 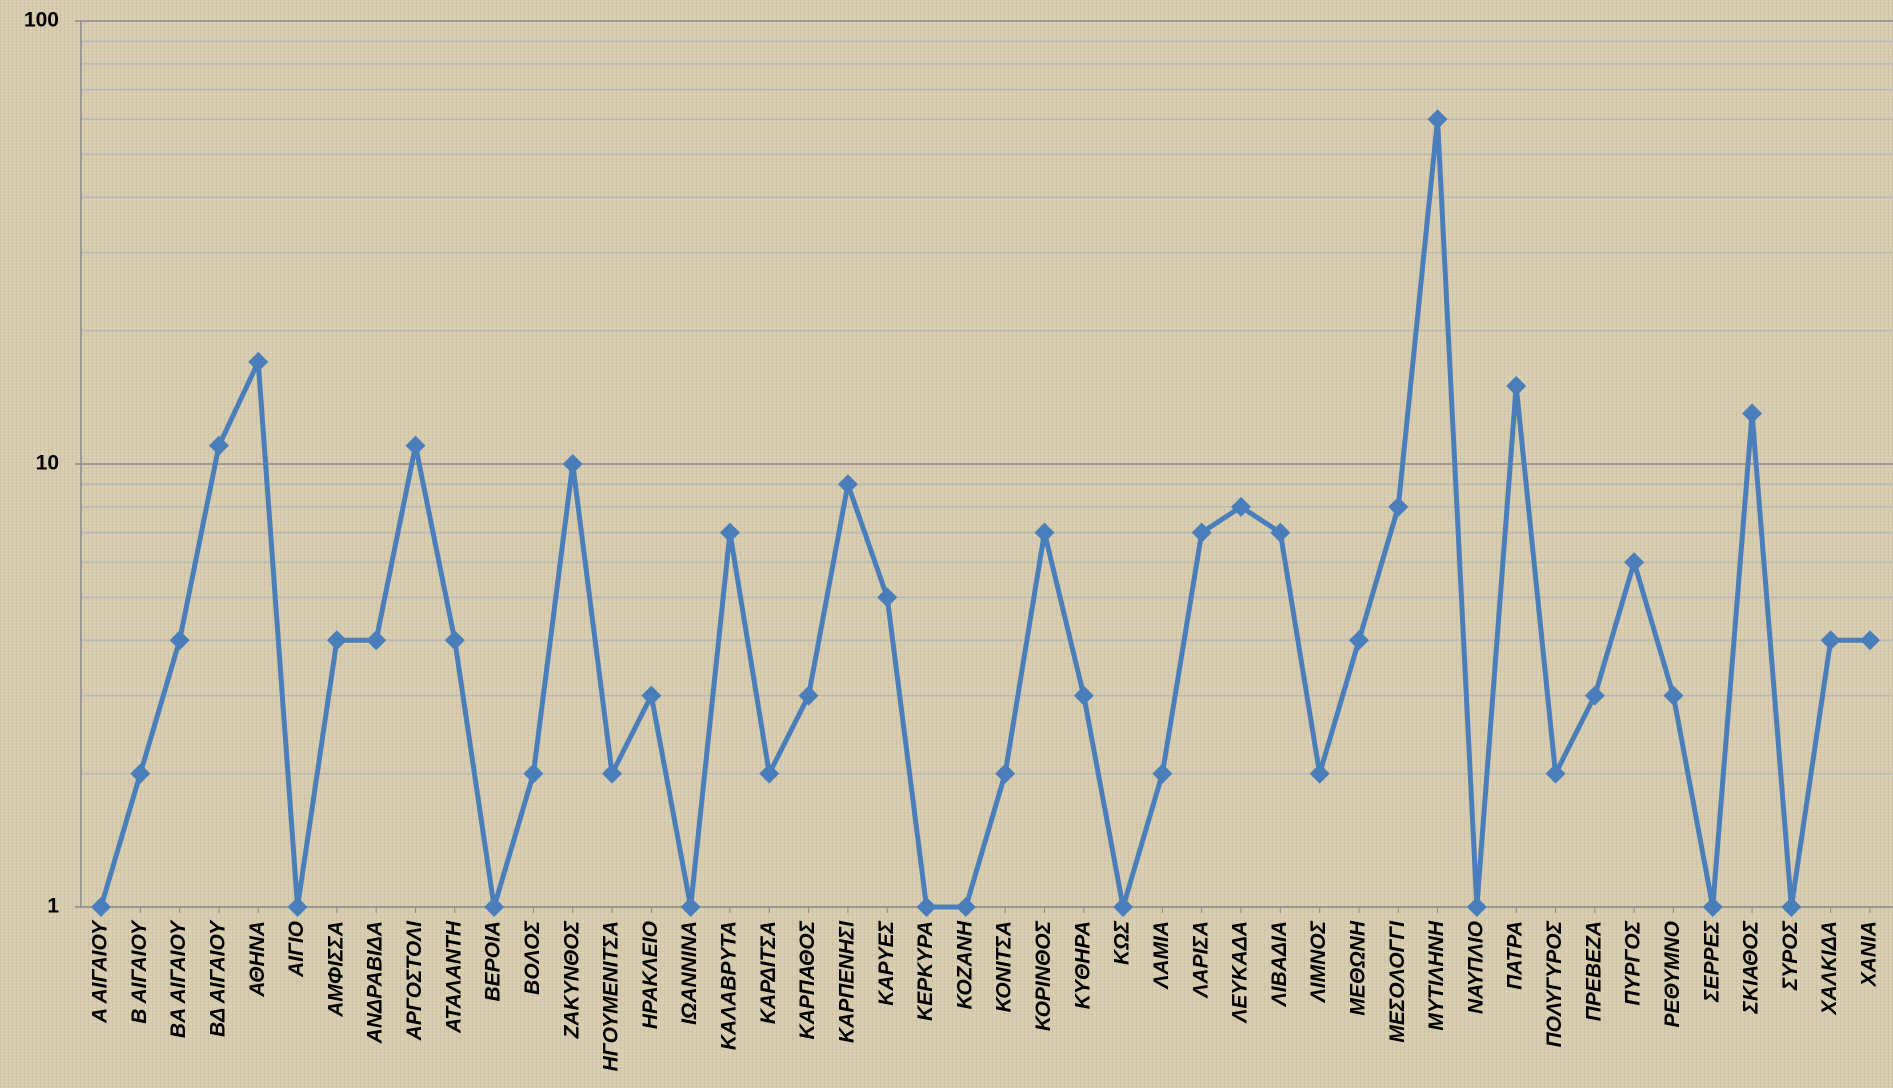 What do you see at coordinates (846, 981) in the screenshot?
I see `x-tick-label: ΚΑΡΠΕΝΗΣΙ` at bounding box center [846, 981].